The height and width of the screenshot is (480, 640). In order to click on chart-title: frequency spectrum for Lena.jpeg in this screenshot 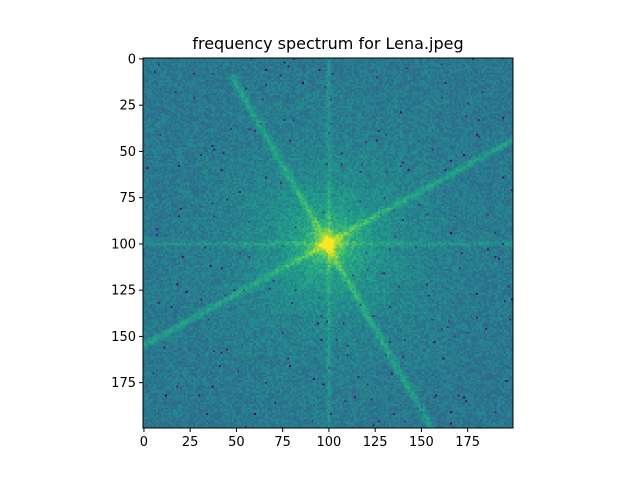, I will do `click(327, 43)`.